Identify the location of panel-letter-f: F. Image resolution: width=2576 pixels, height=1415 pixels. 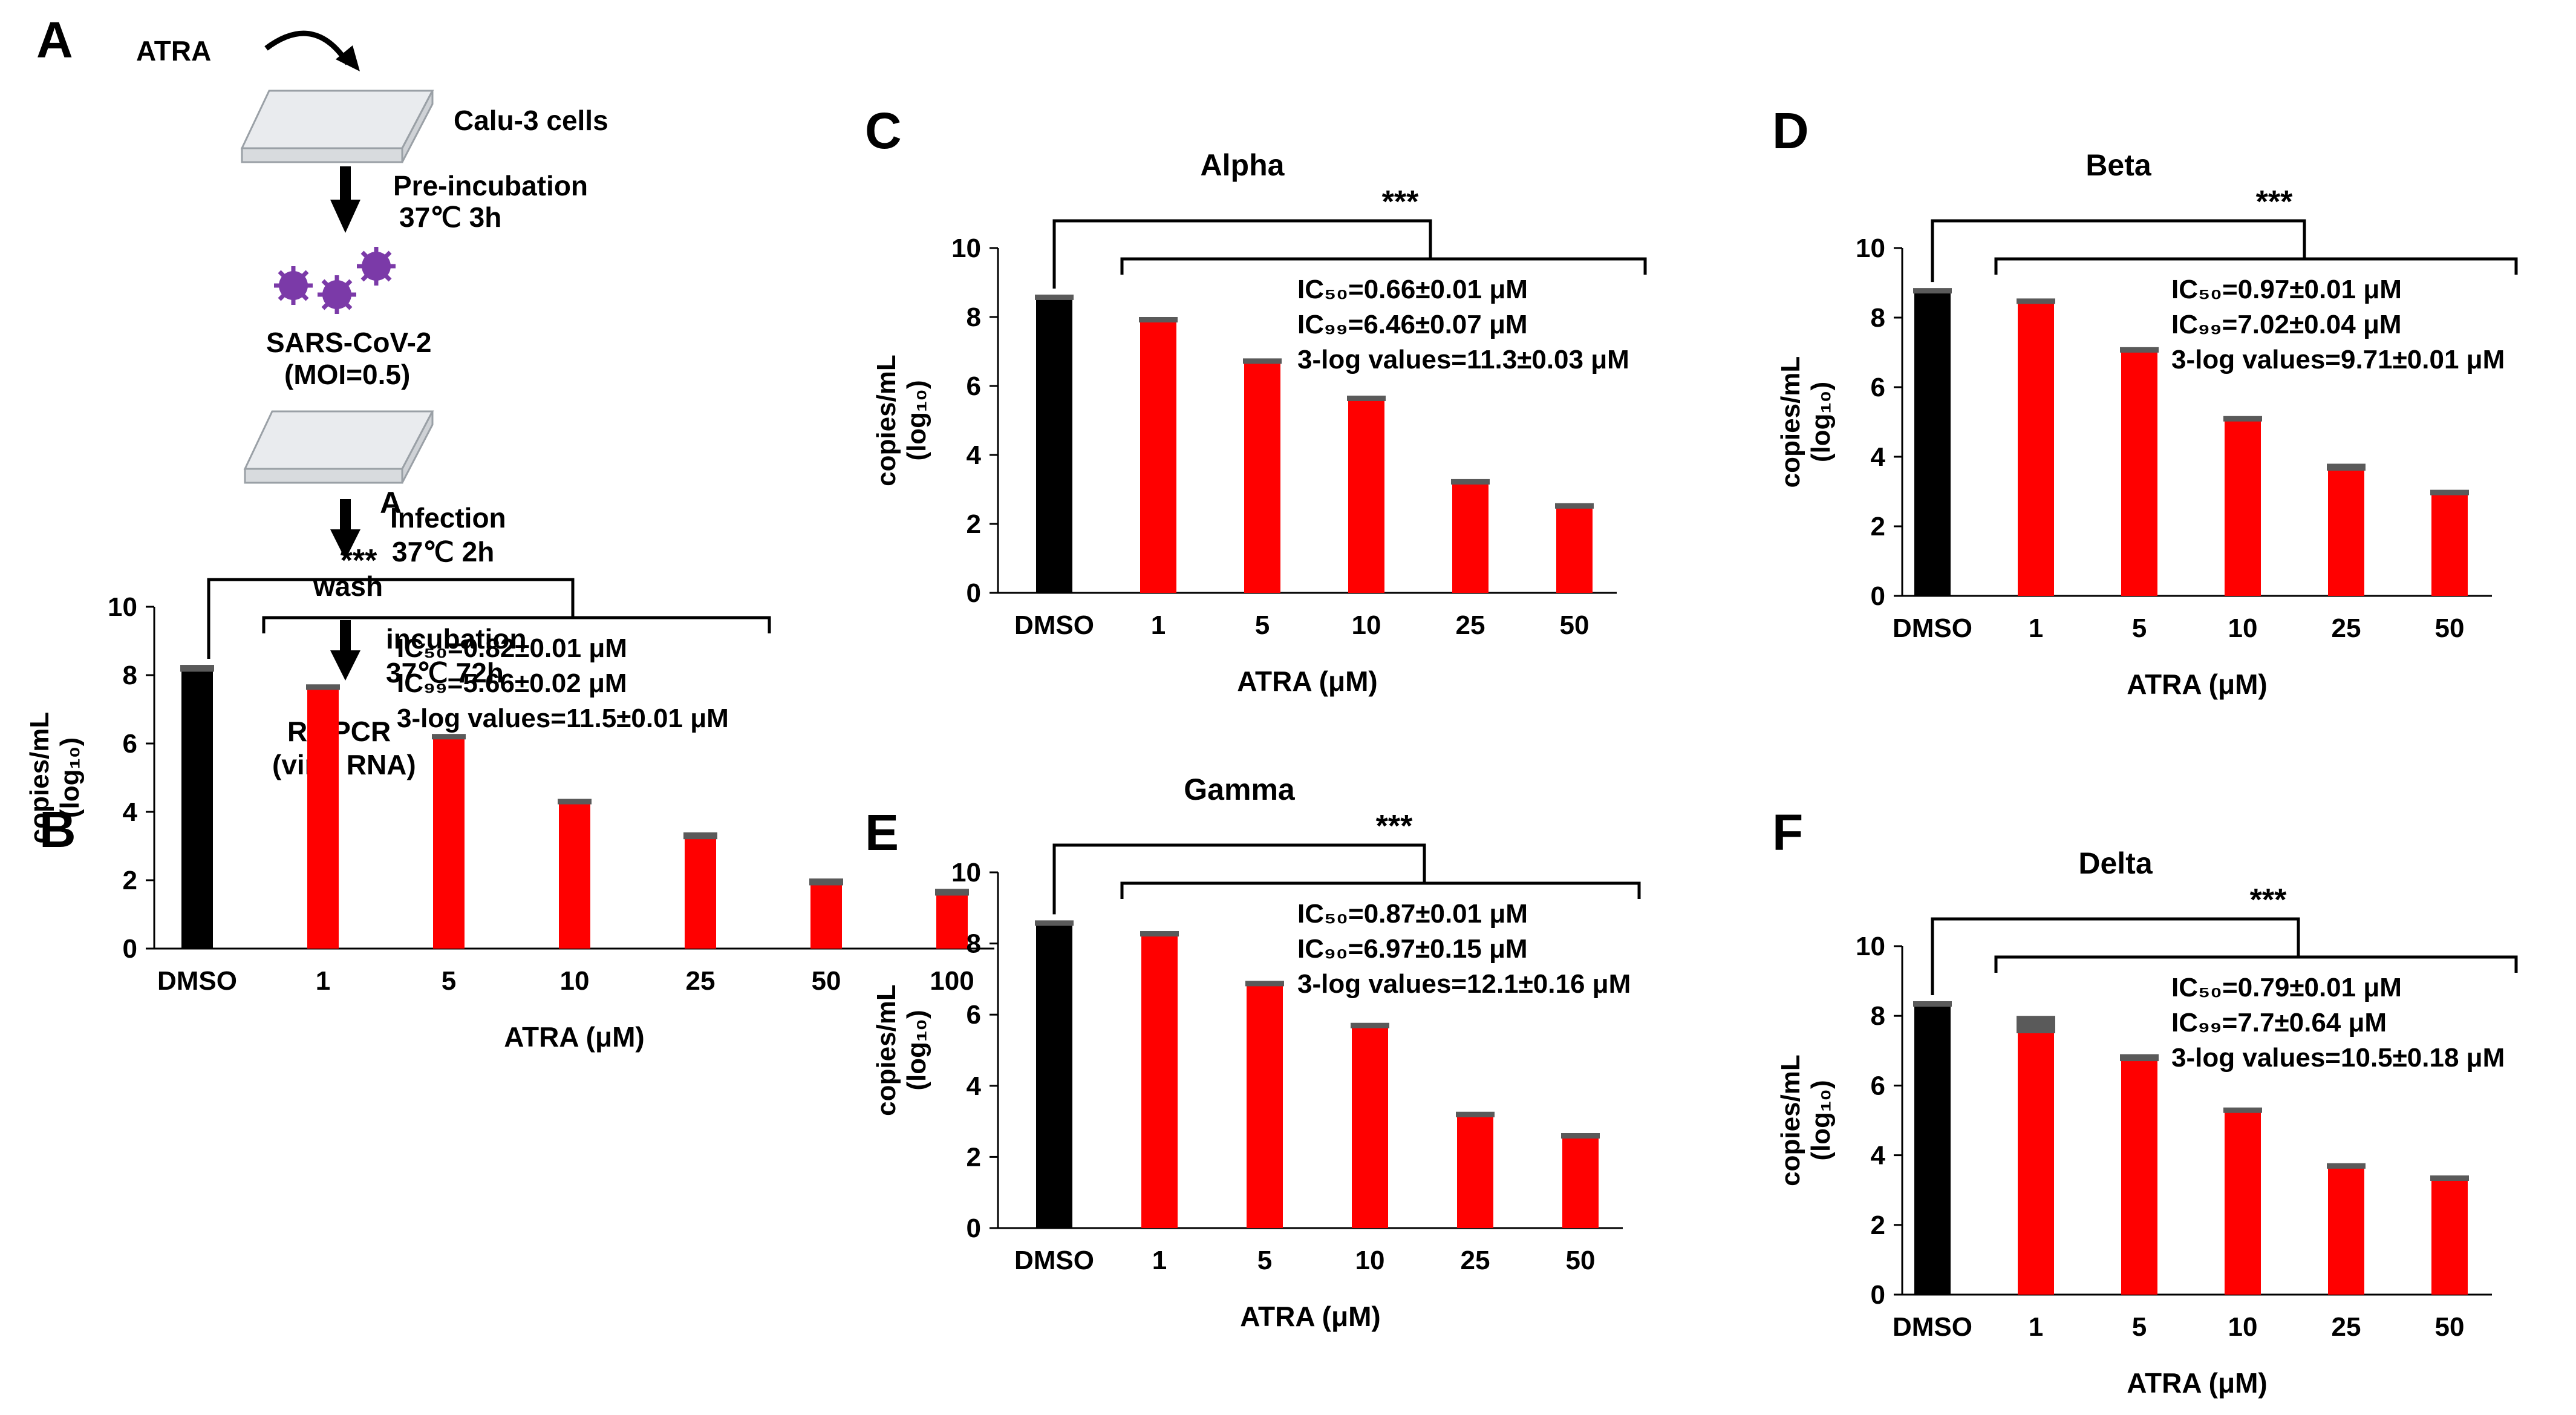
(1787, 833).